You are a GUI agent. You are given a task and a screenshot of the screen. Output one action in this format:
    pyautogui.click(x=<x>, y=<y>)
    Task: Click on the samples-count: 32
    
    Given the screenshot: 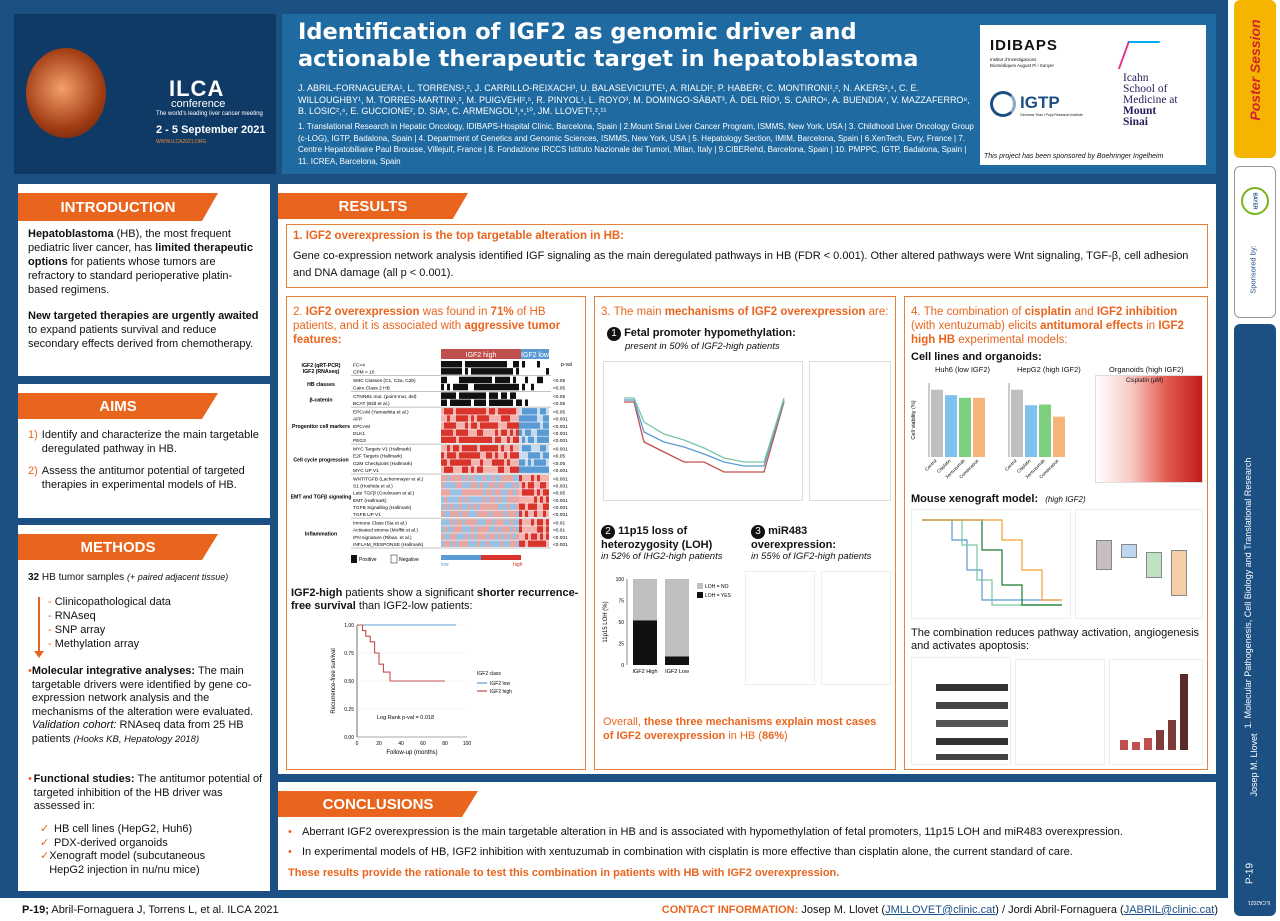 What is the action you would take?
    pyautogui.click(x=34, y=577)
    